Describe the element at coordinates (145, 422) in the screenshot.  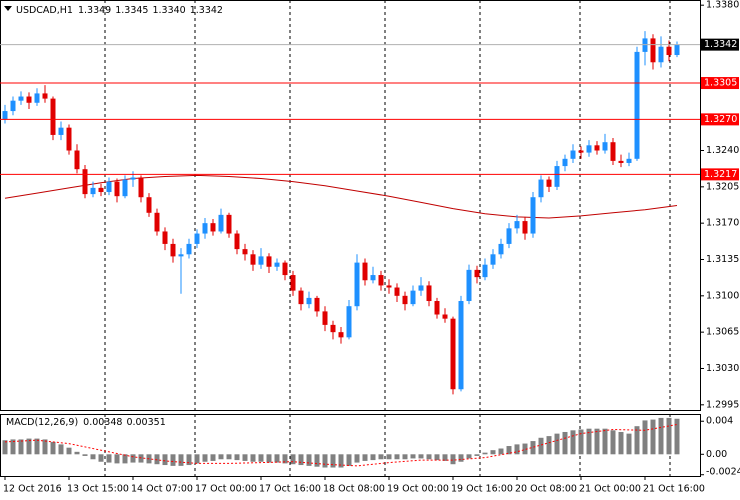
I see `signal-value: 0.00351` at that location.